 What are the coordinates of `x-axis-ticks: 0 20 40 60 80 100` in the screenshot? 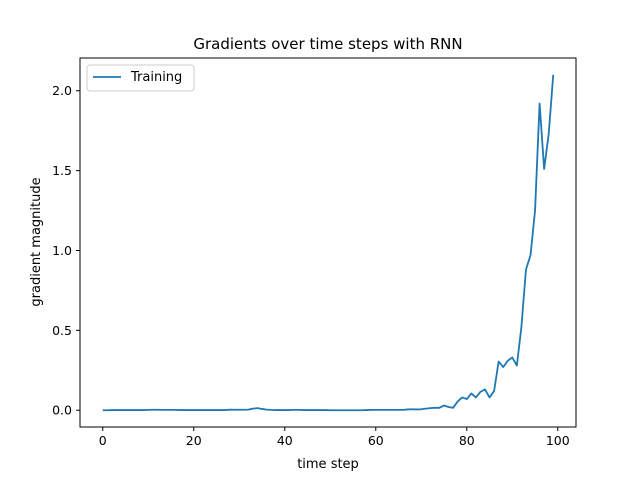 It's located at (334, 437).